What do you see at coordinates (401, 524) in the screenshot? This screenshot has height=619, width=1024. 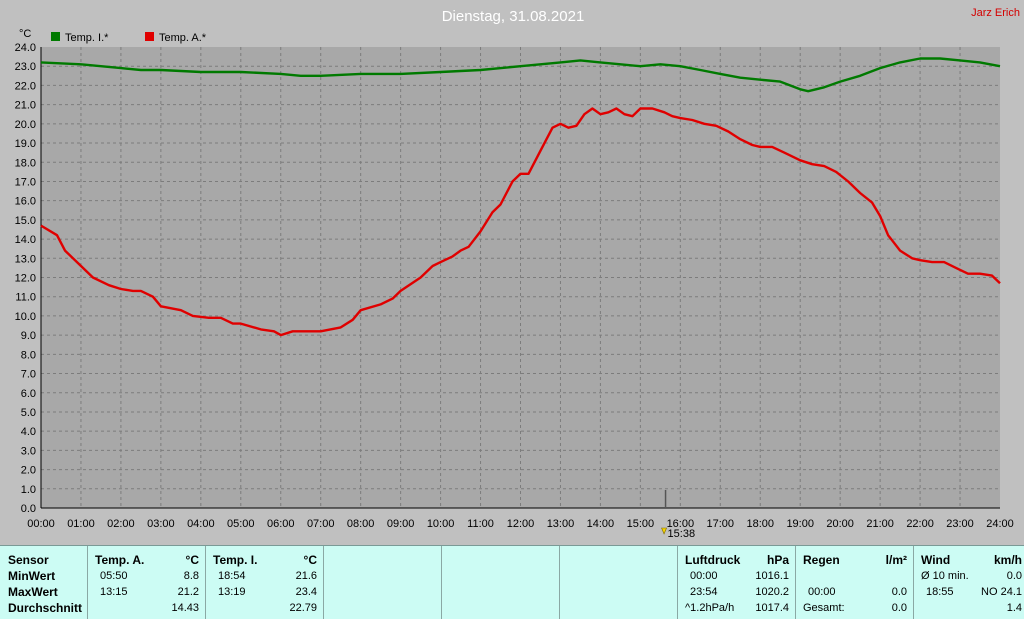 I see `x-tick-label: 09:00` at bounding box center [401, 524].